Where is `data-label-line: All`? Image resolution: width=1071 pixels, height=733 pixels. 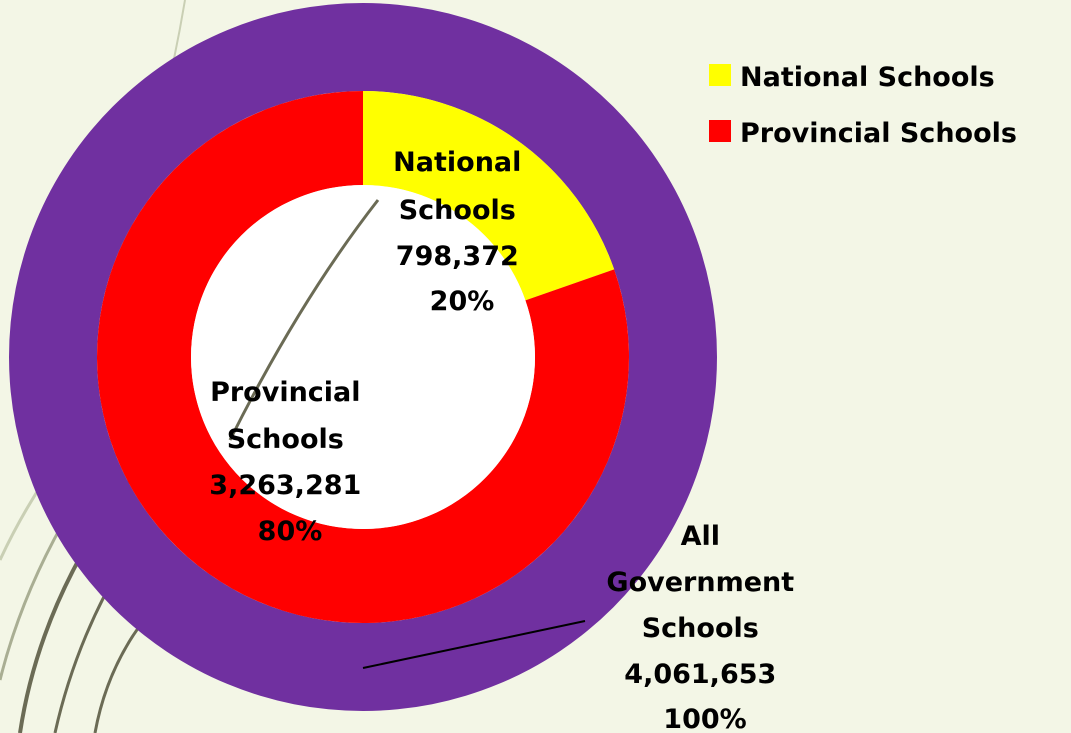
data-label-line: All is located at coordinates (700, 536).